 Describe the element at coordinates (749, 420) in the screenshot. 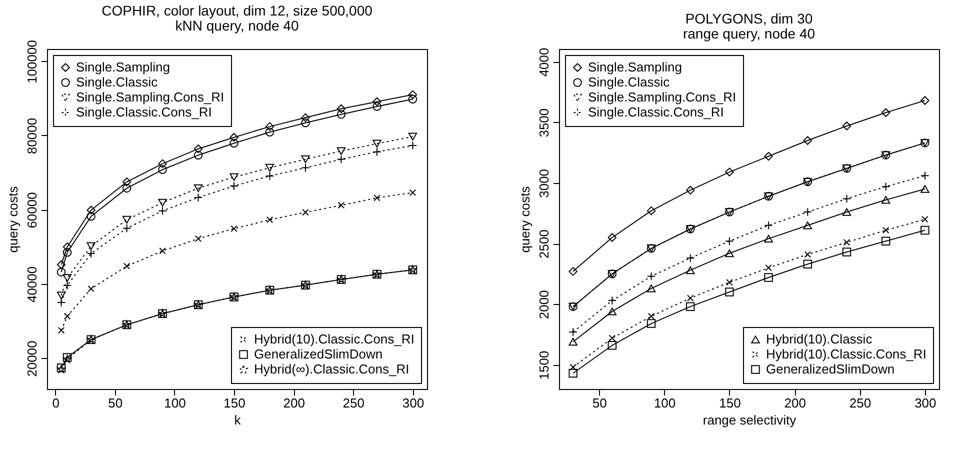

I see `x-axis-title: range selectivity` at that location.